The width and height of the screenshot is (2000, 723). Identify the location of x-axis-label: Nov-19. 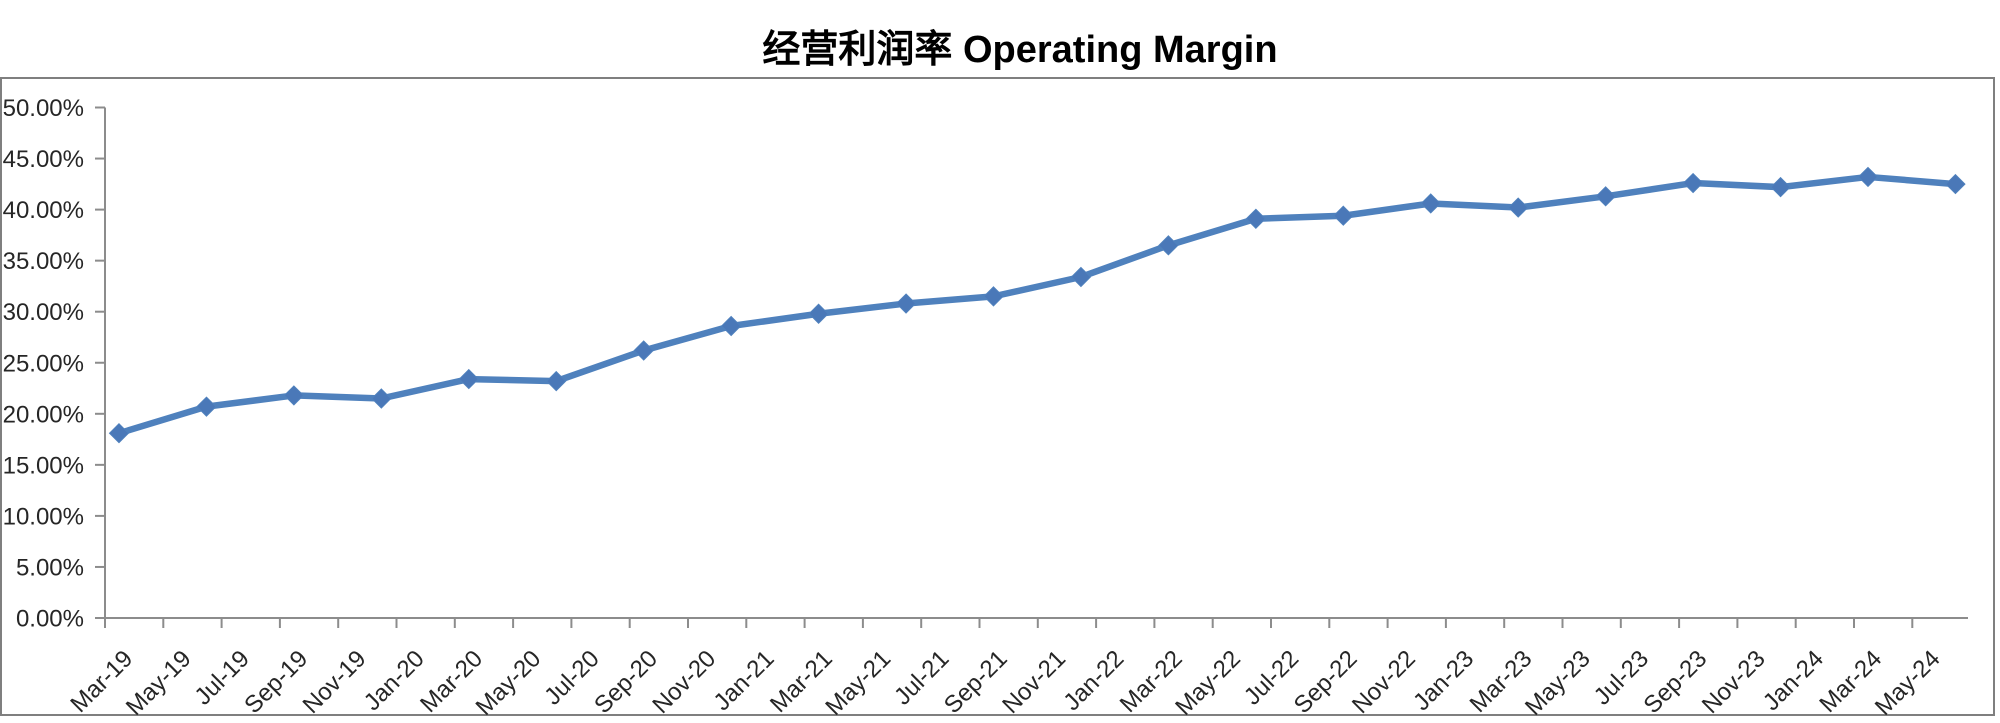
(335, 682).